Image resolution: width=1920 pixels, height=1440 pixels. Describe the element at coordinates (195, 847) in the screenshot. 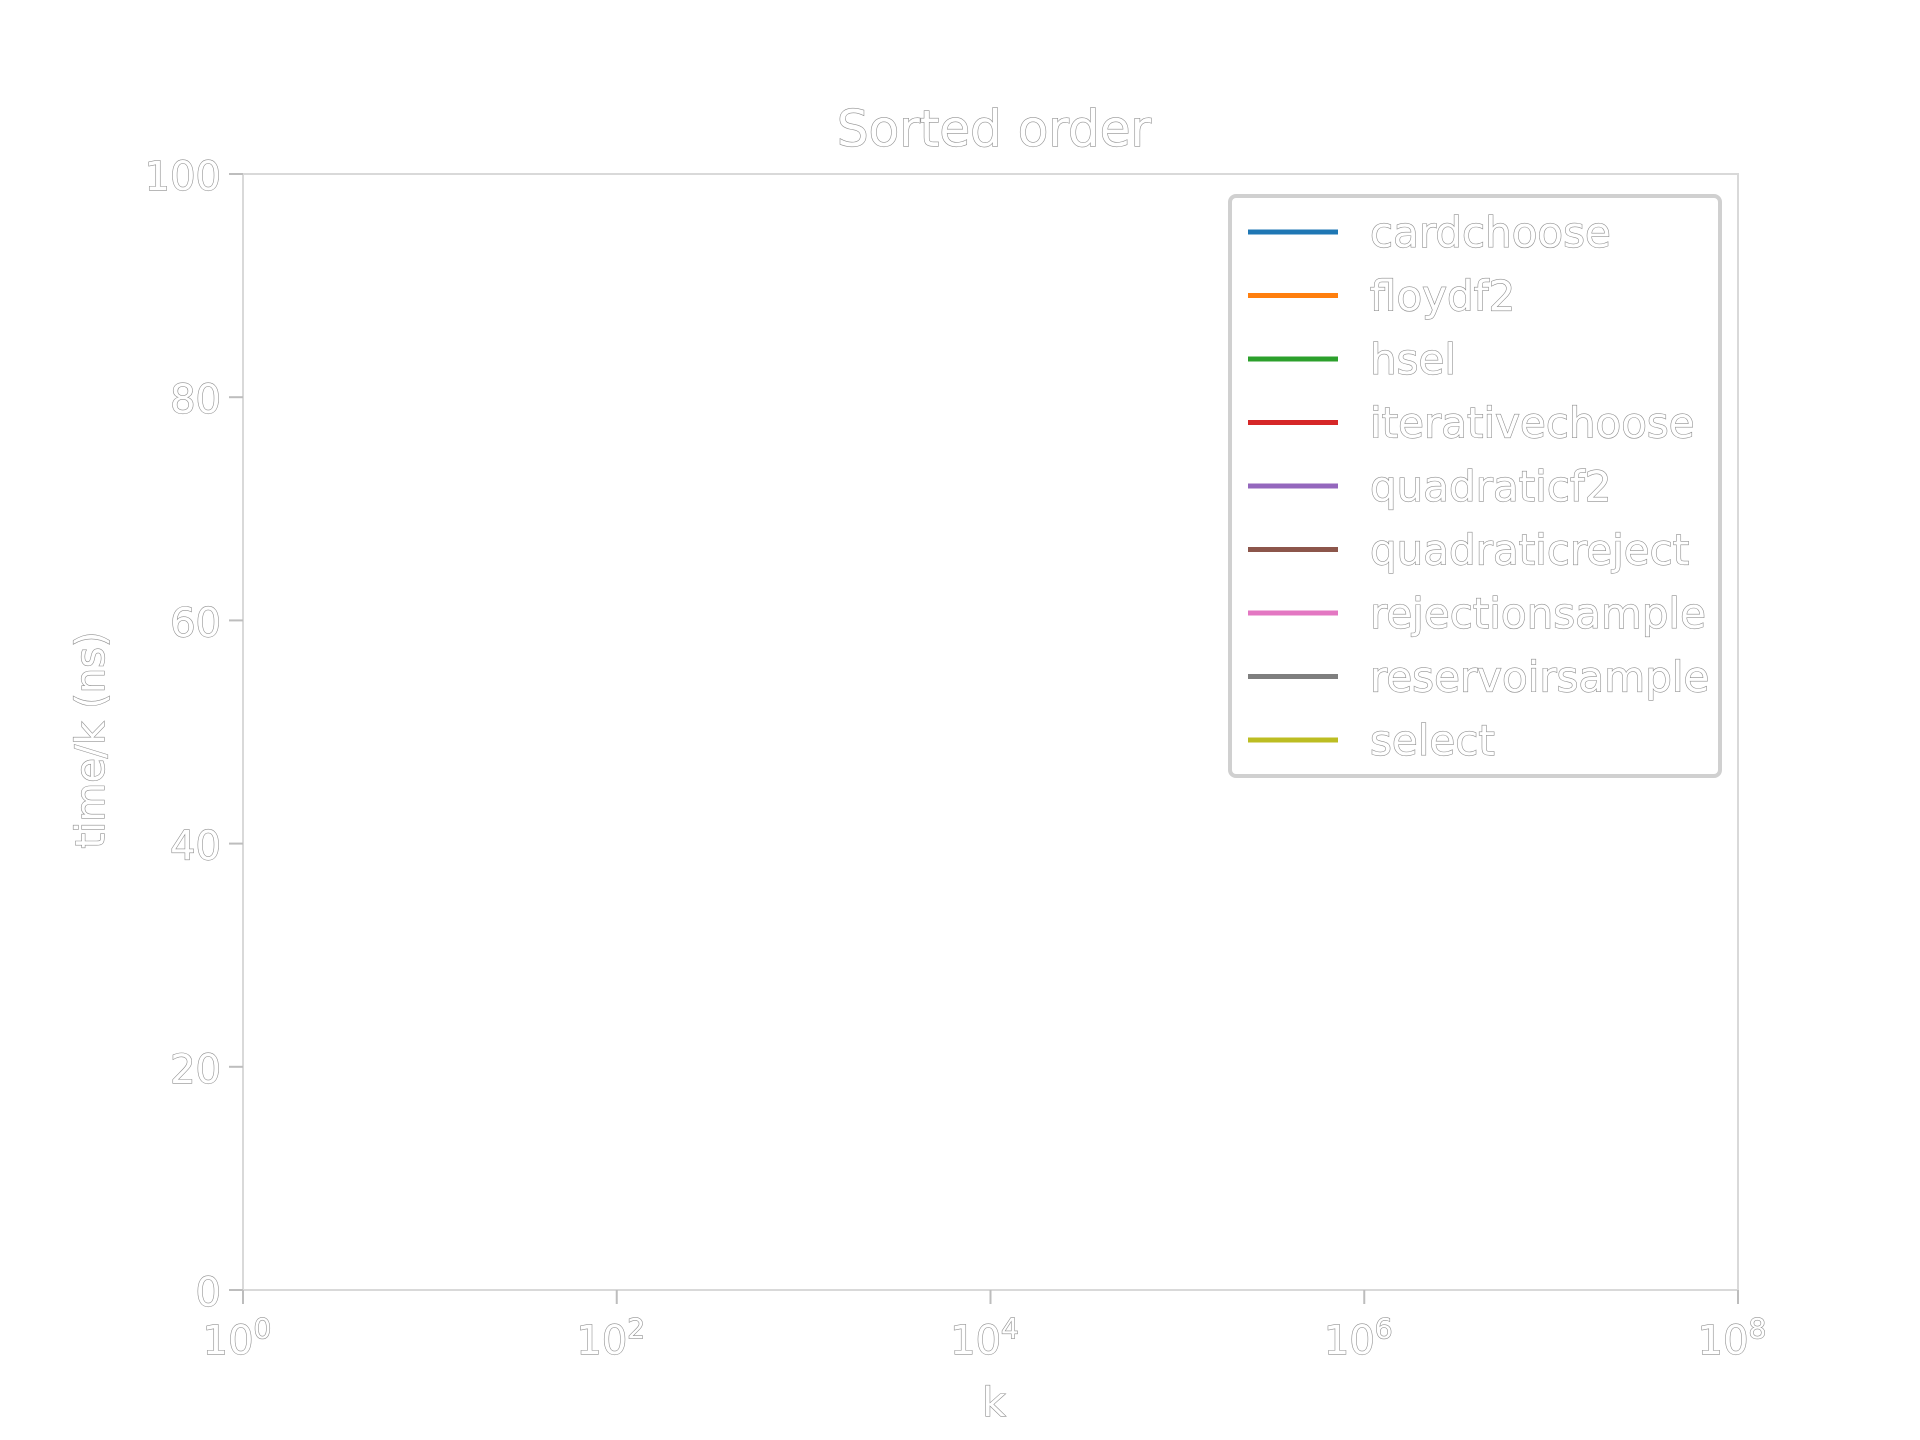

I see `y-tick-label: 40` at that location.